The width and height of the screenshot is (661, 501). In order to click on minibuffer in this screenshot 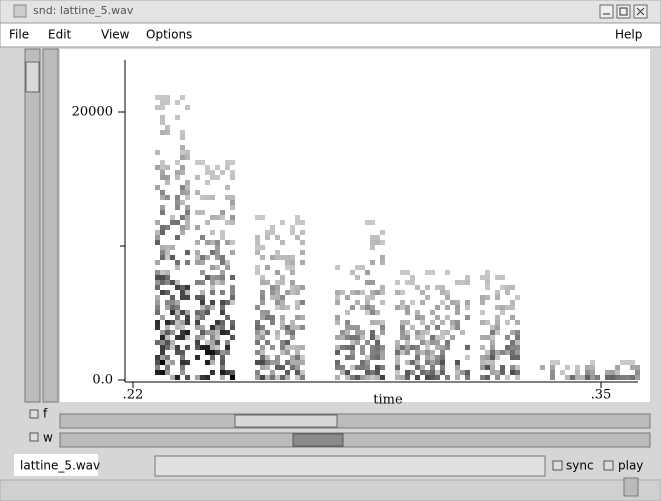, I will do `click(350, 466)`.